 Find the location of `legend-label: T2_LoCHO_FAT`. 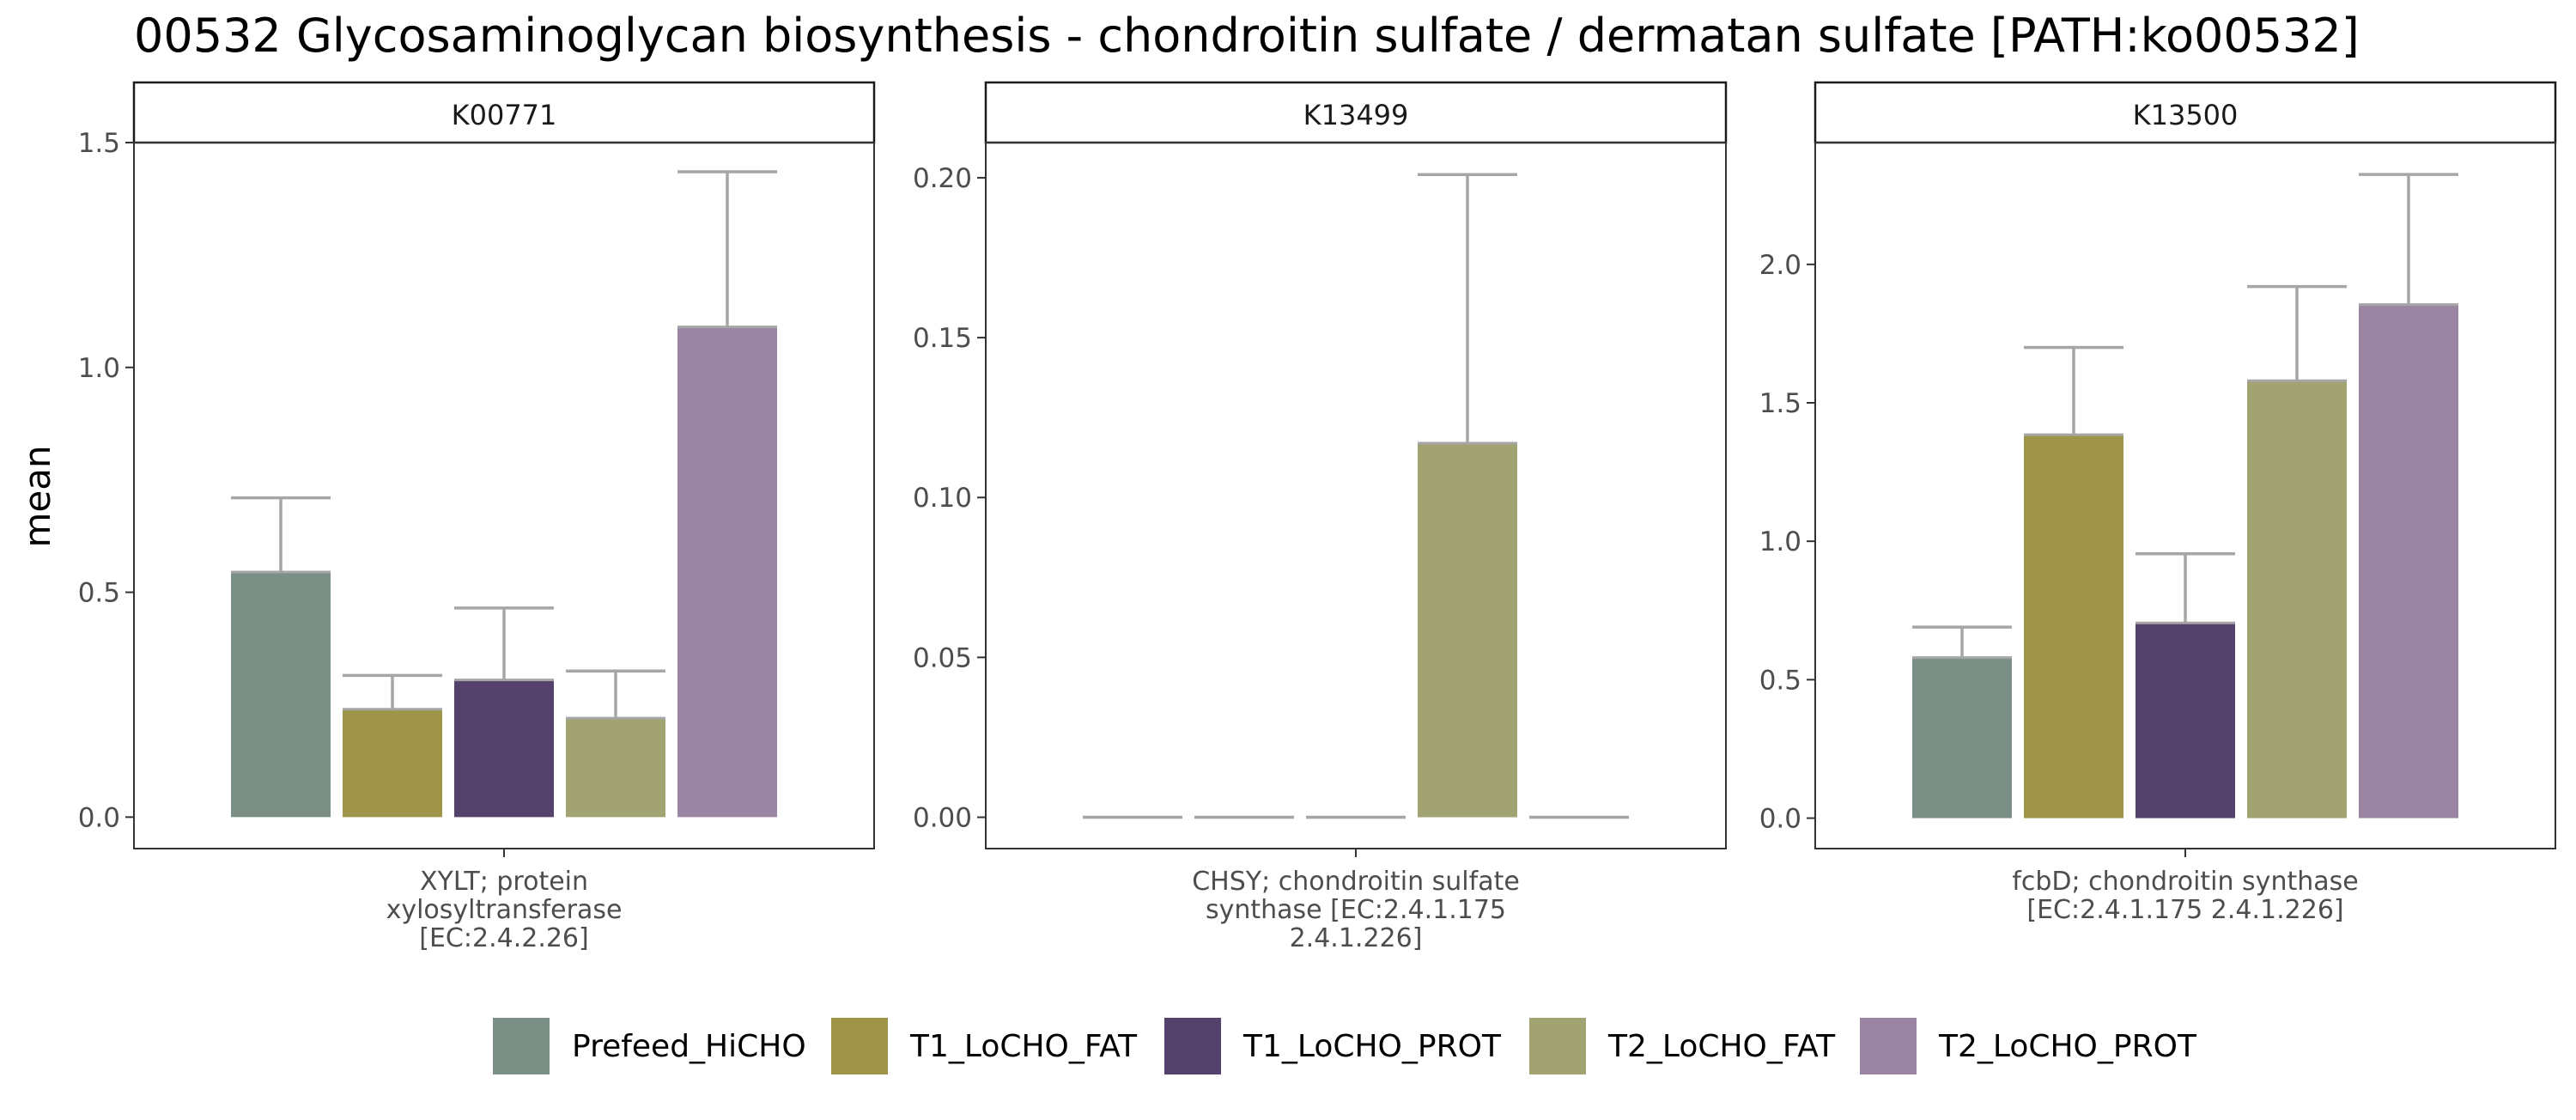

legend-label: T2_LoCHO_FAT is located at coordinates (1722, 1047).